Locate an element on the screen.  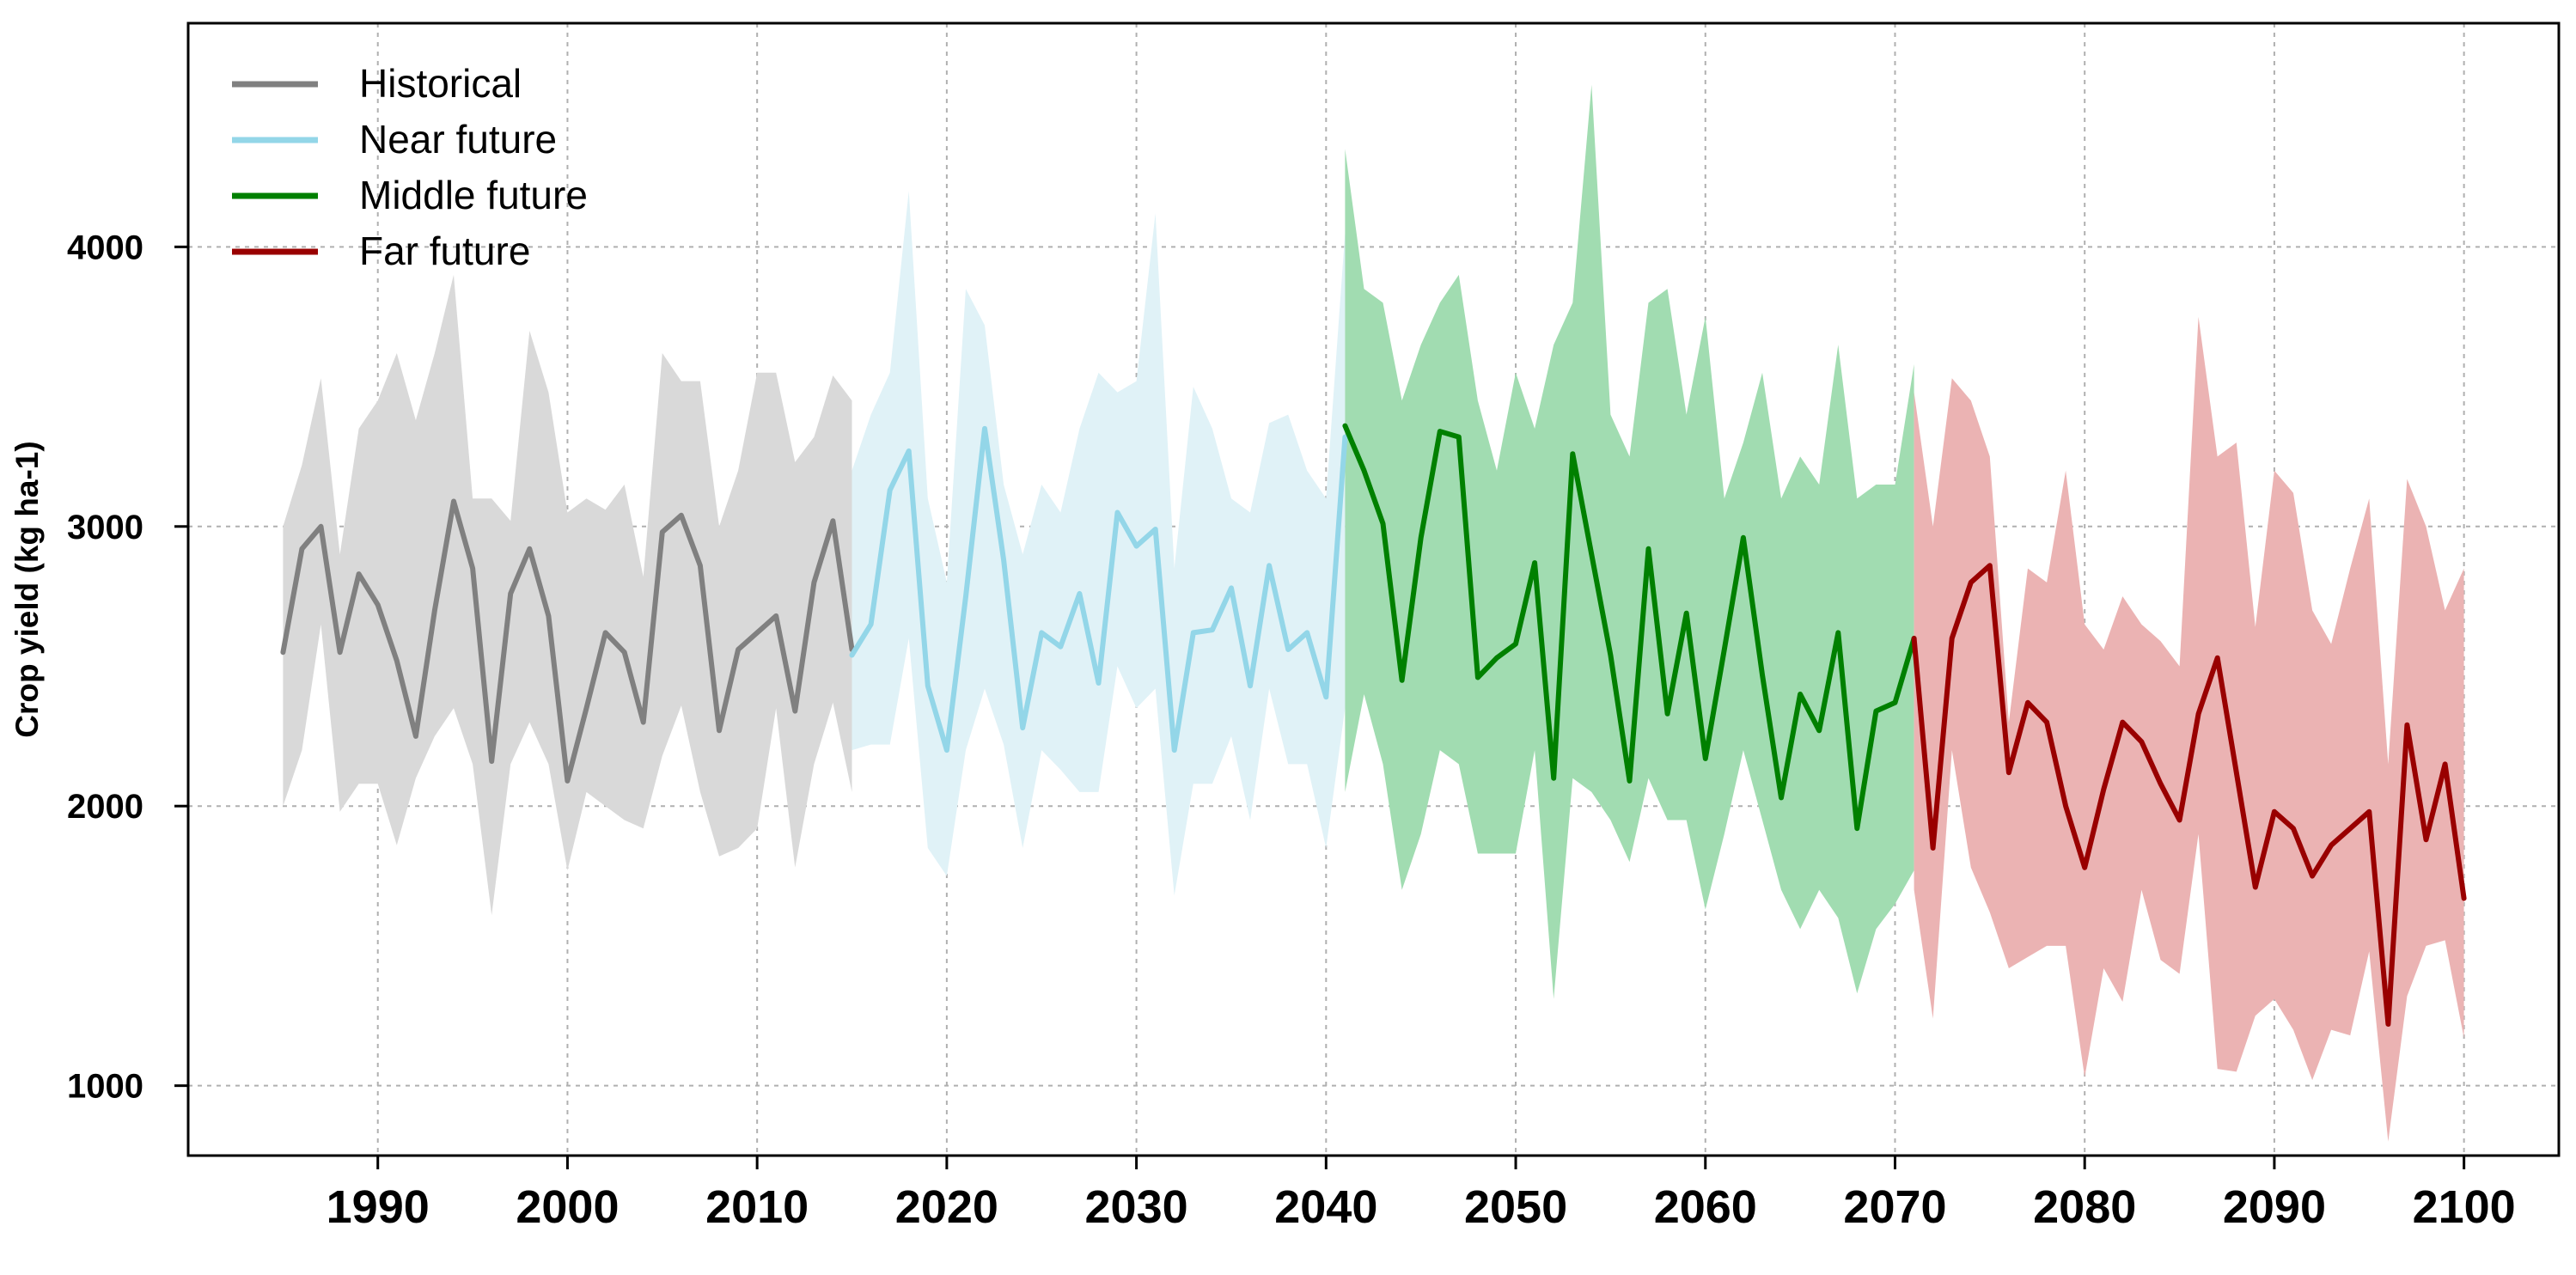
historical-range-band is located at coordinates (567, 595).